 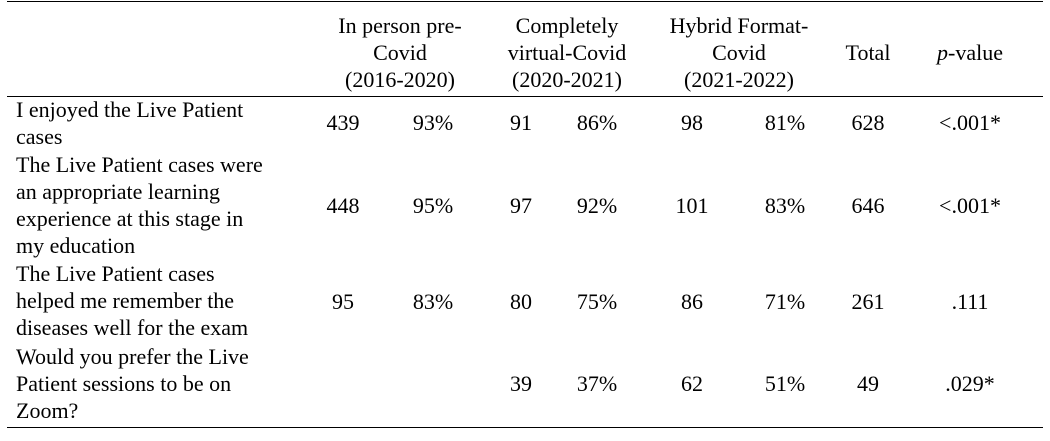 What do you see at coordinates (868, 205) in the screenshot?
I see `row-2-total: 646` at bounding box center [868, 205].